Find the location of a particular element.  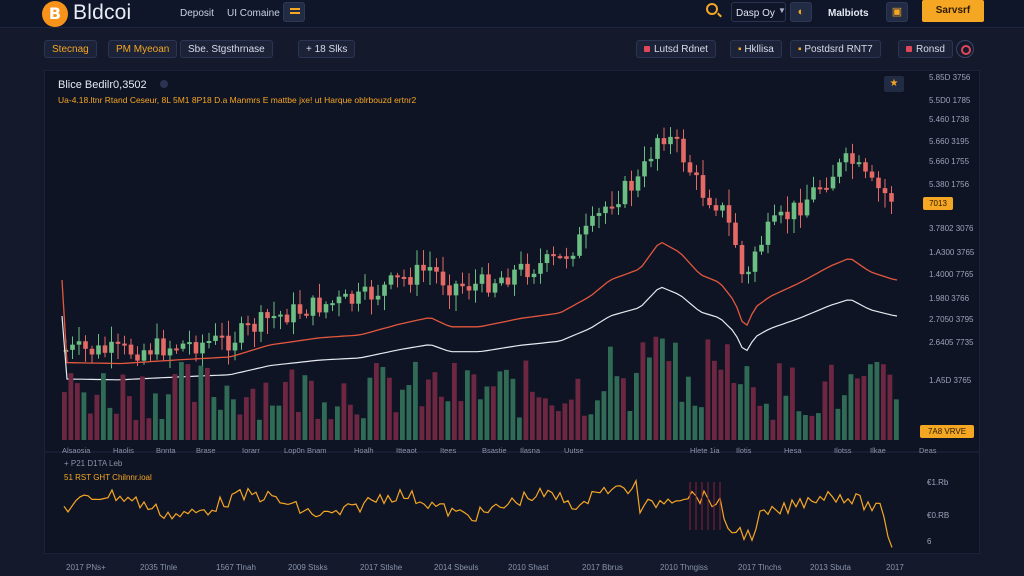

y-label: 5.660 1755 is located at coordinates (949, 161).